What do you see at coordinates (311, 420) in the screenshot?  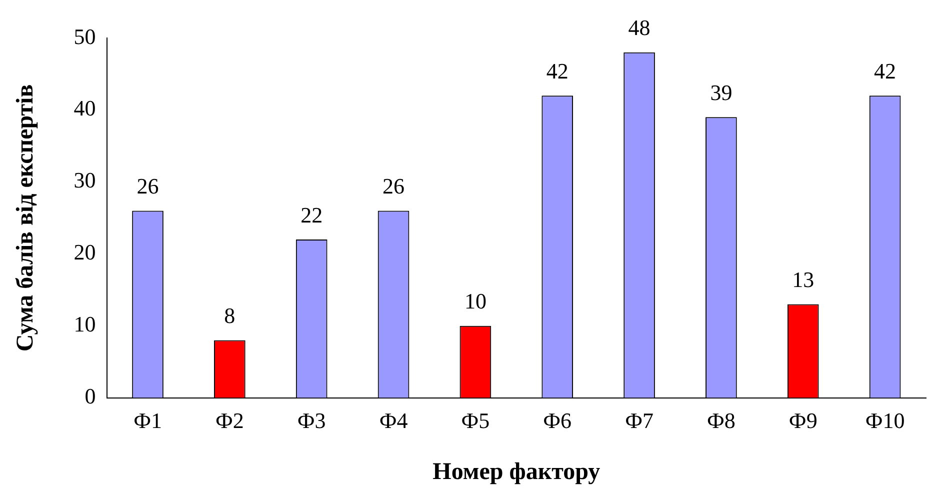 I see `x-tick-label: Ф3` at bounding box center [311, 420].